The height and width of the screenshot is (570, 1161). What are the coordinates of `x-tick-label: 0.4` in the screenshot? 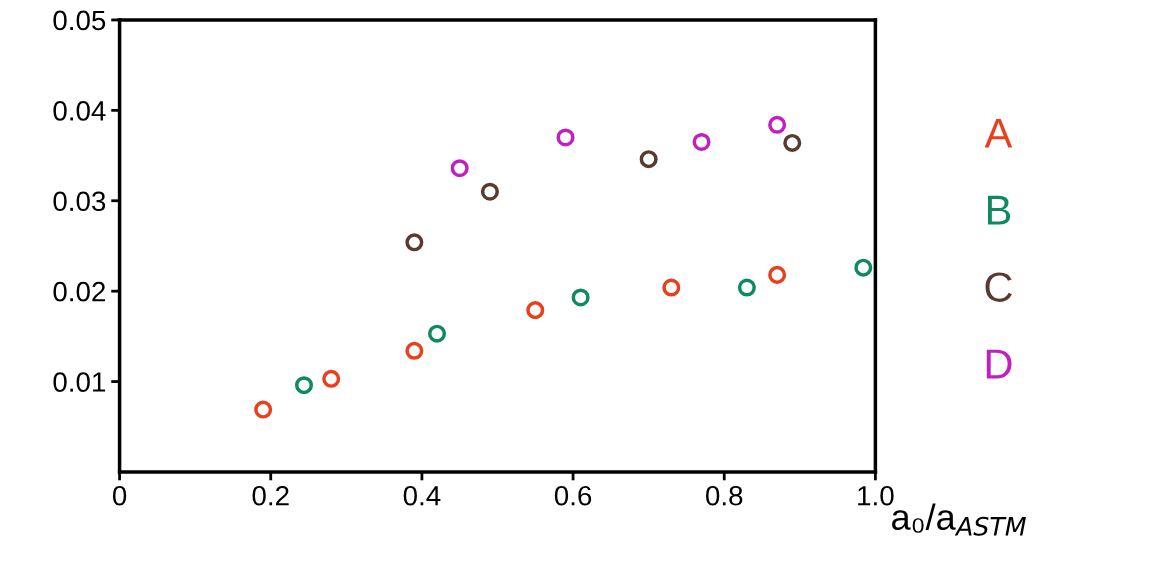 It's located at (422, 495).